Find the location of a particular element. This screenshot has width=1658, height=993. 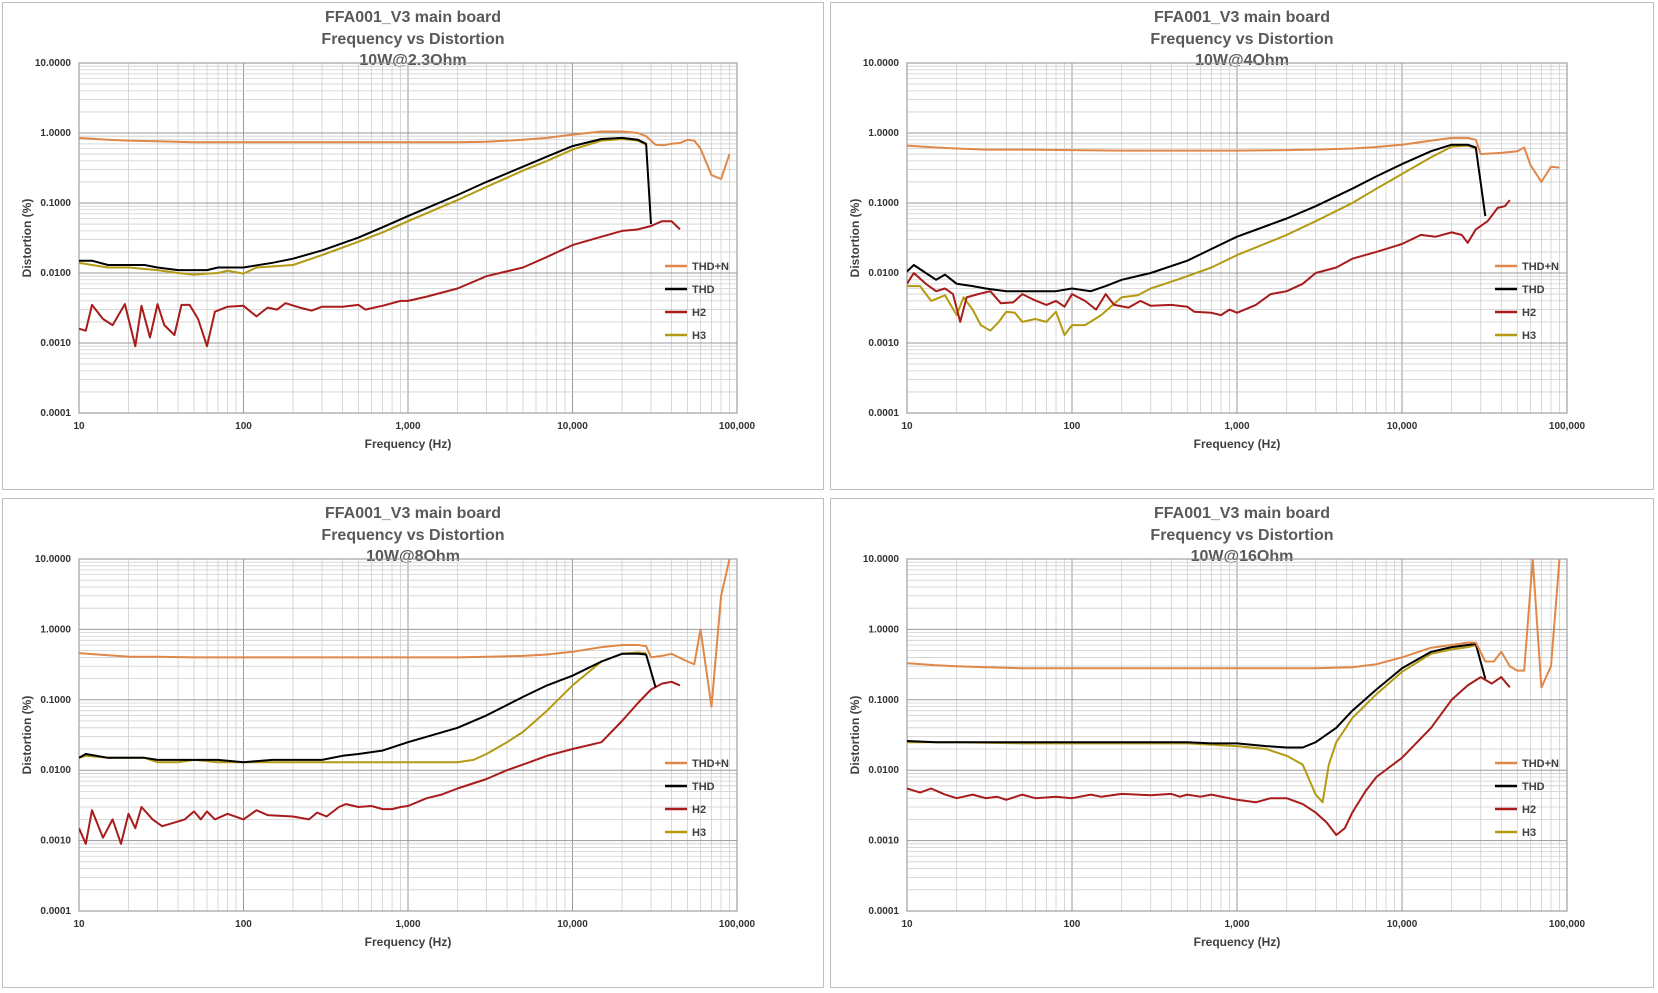

chart-condition: 10W@8Ohm is located at coordinates (413, 556).